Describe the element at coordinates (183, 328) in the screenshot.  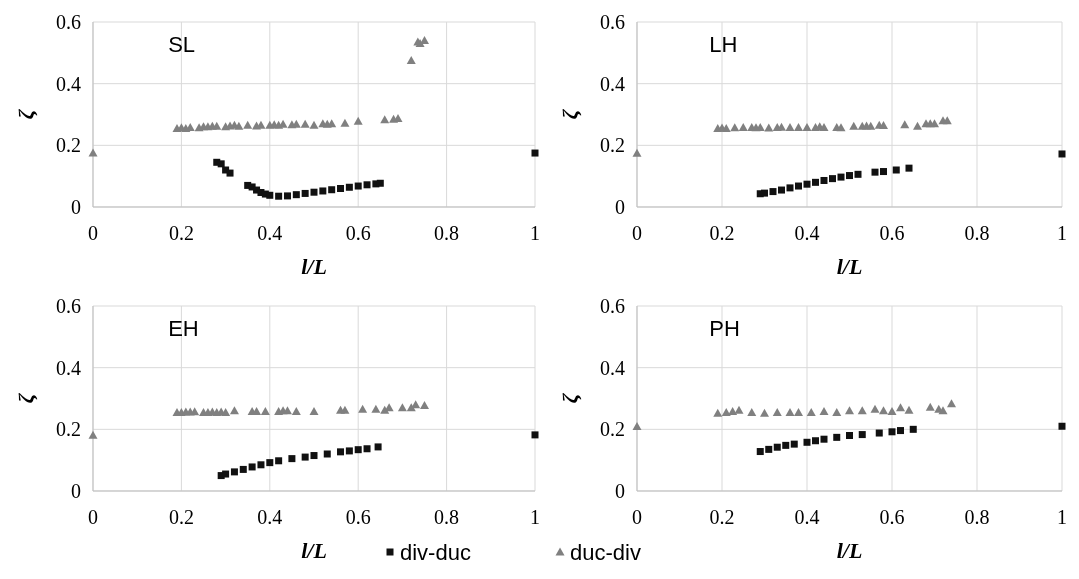
I see `text: EH` at that location.